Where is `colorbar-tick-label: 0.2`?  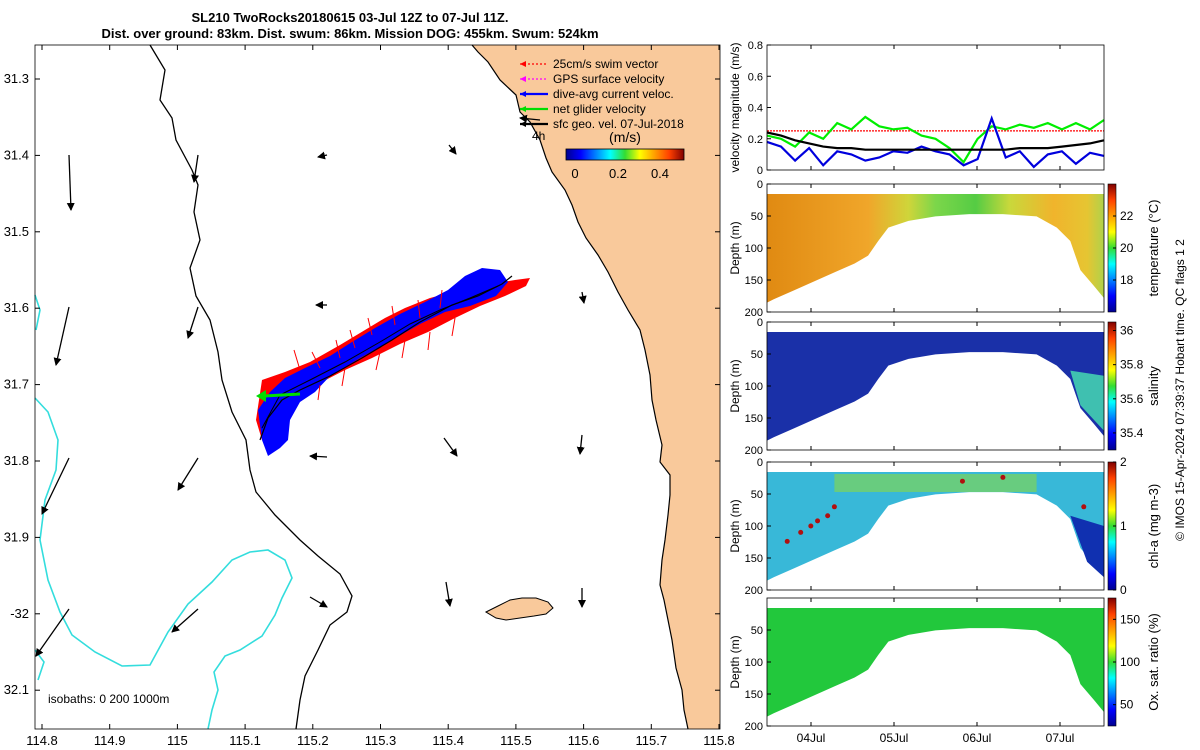 colorbar-tick-label: 0.2 is located at coordinates (618, 173).